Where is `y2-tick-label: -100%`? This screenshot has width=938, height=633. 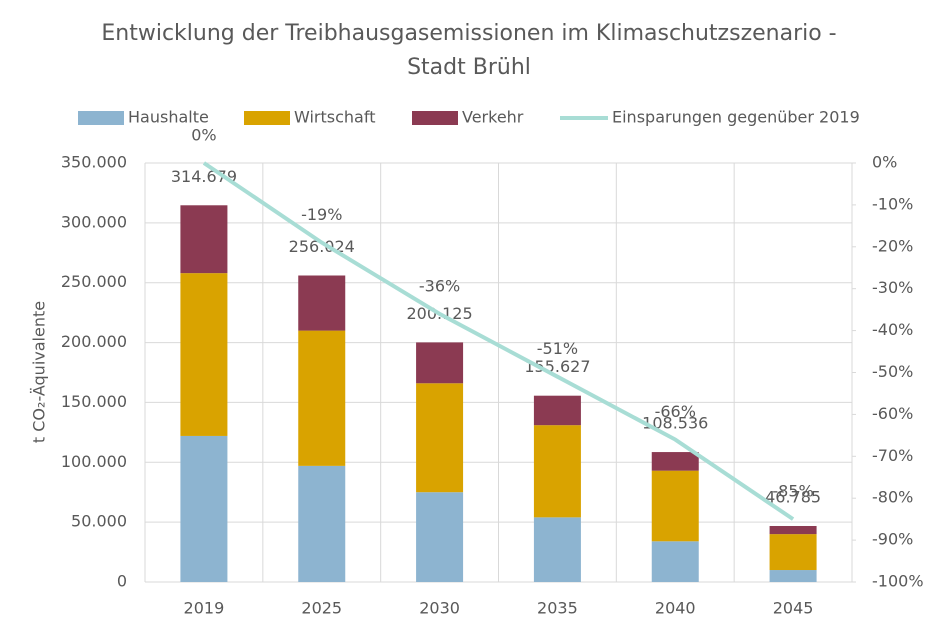
y2-tick-label: -100% is located at coordinates (898, 581).